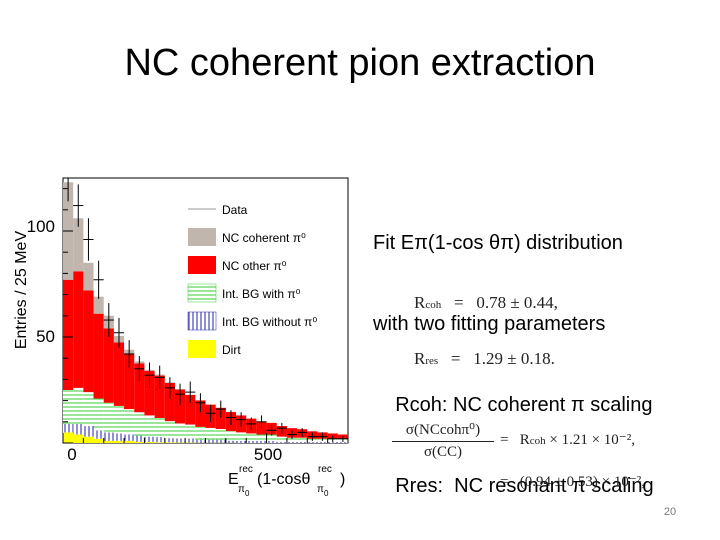  I want to click on legend-item-int-bg-without: Int. BG without π⁰, so click(252, 321).